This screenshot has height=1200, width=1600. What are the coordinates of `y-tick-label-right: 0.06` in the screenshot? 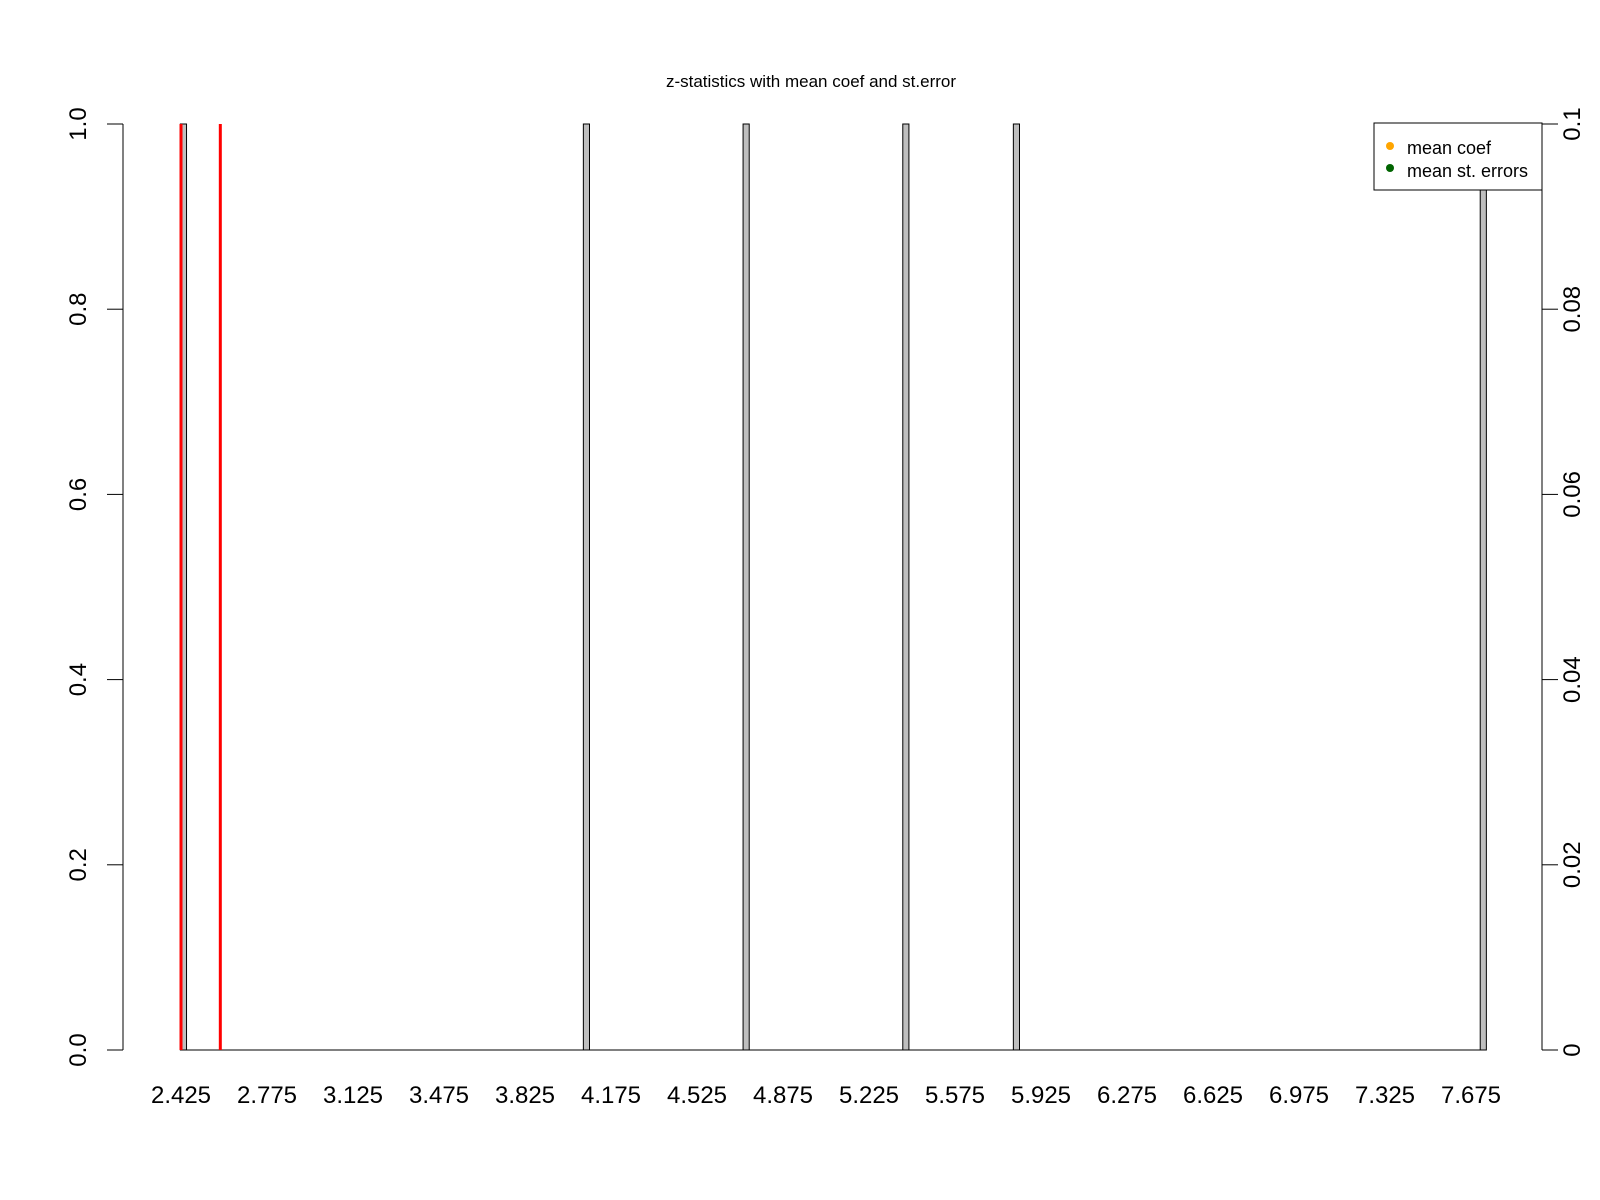 It's located at (1572, 494).